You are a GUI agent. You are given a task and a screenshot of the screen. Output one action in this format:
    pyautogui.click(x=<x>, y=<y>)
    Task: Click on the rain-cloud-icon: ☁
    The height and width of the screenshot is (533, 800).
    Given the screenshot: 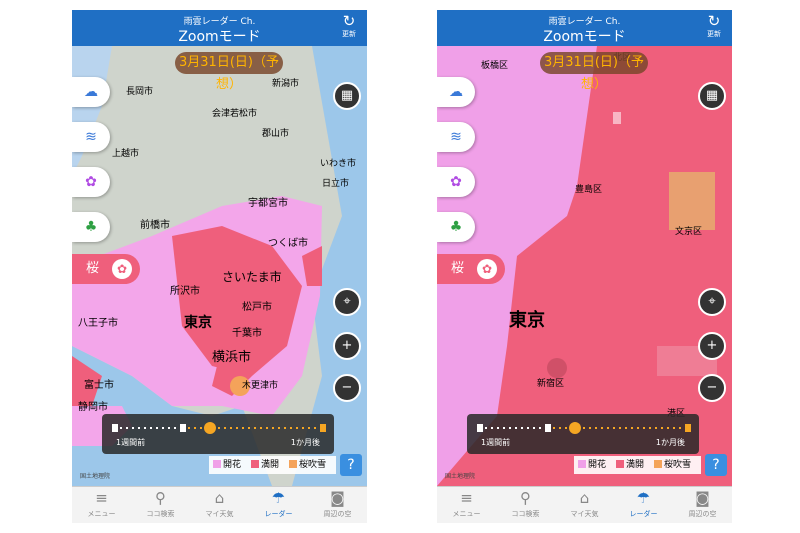 What is the action you would take?
    pyautogui.click(x=91, y=92)
    